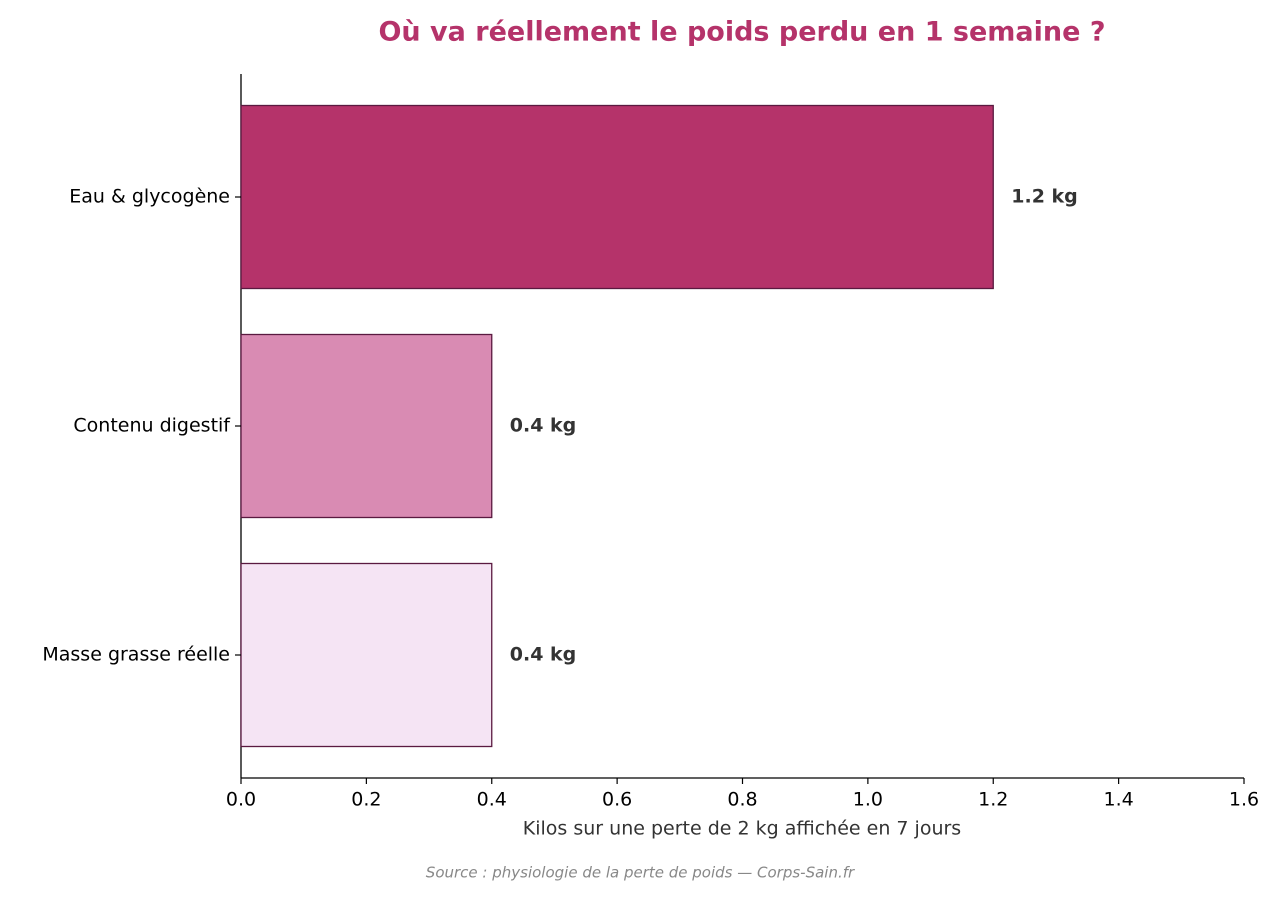  Describe the element at coordinates (868, 800) in the screenshot. I see `x-tick-label: 1.0` at that location.